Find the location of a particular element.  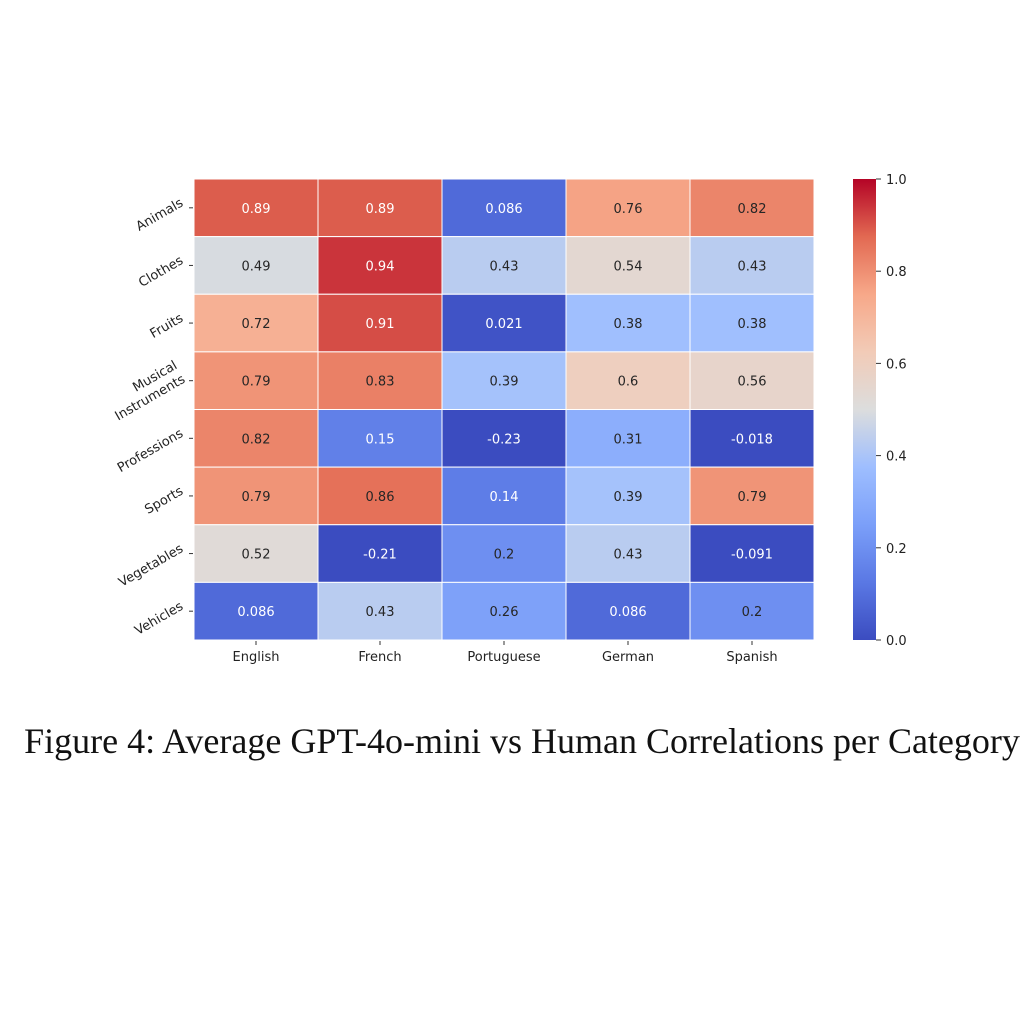

cell-value-label: 0.021 is located at coordinates (503, 324).